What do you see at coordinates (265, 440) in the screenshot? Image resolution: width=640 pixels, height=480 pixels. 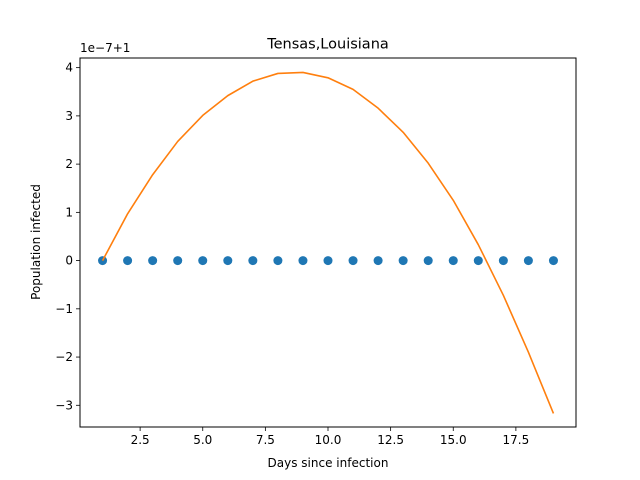 I see `x-tick-label: 7.5` at bounding box center [265, 440].